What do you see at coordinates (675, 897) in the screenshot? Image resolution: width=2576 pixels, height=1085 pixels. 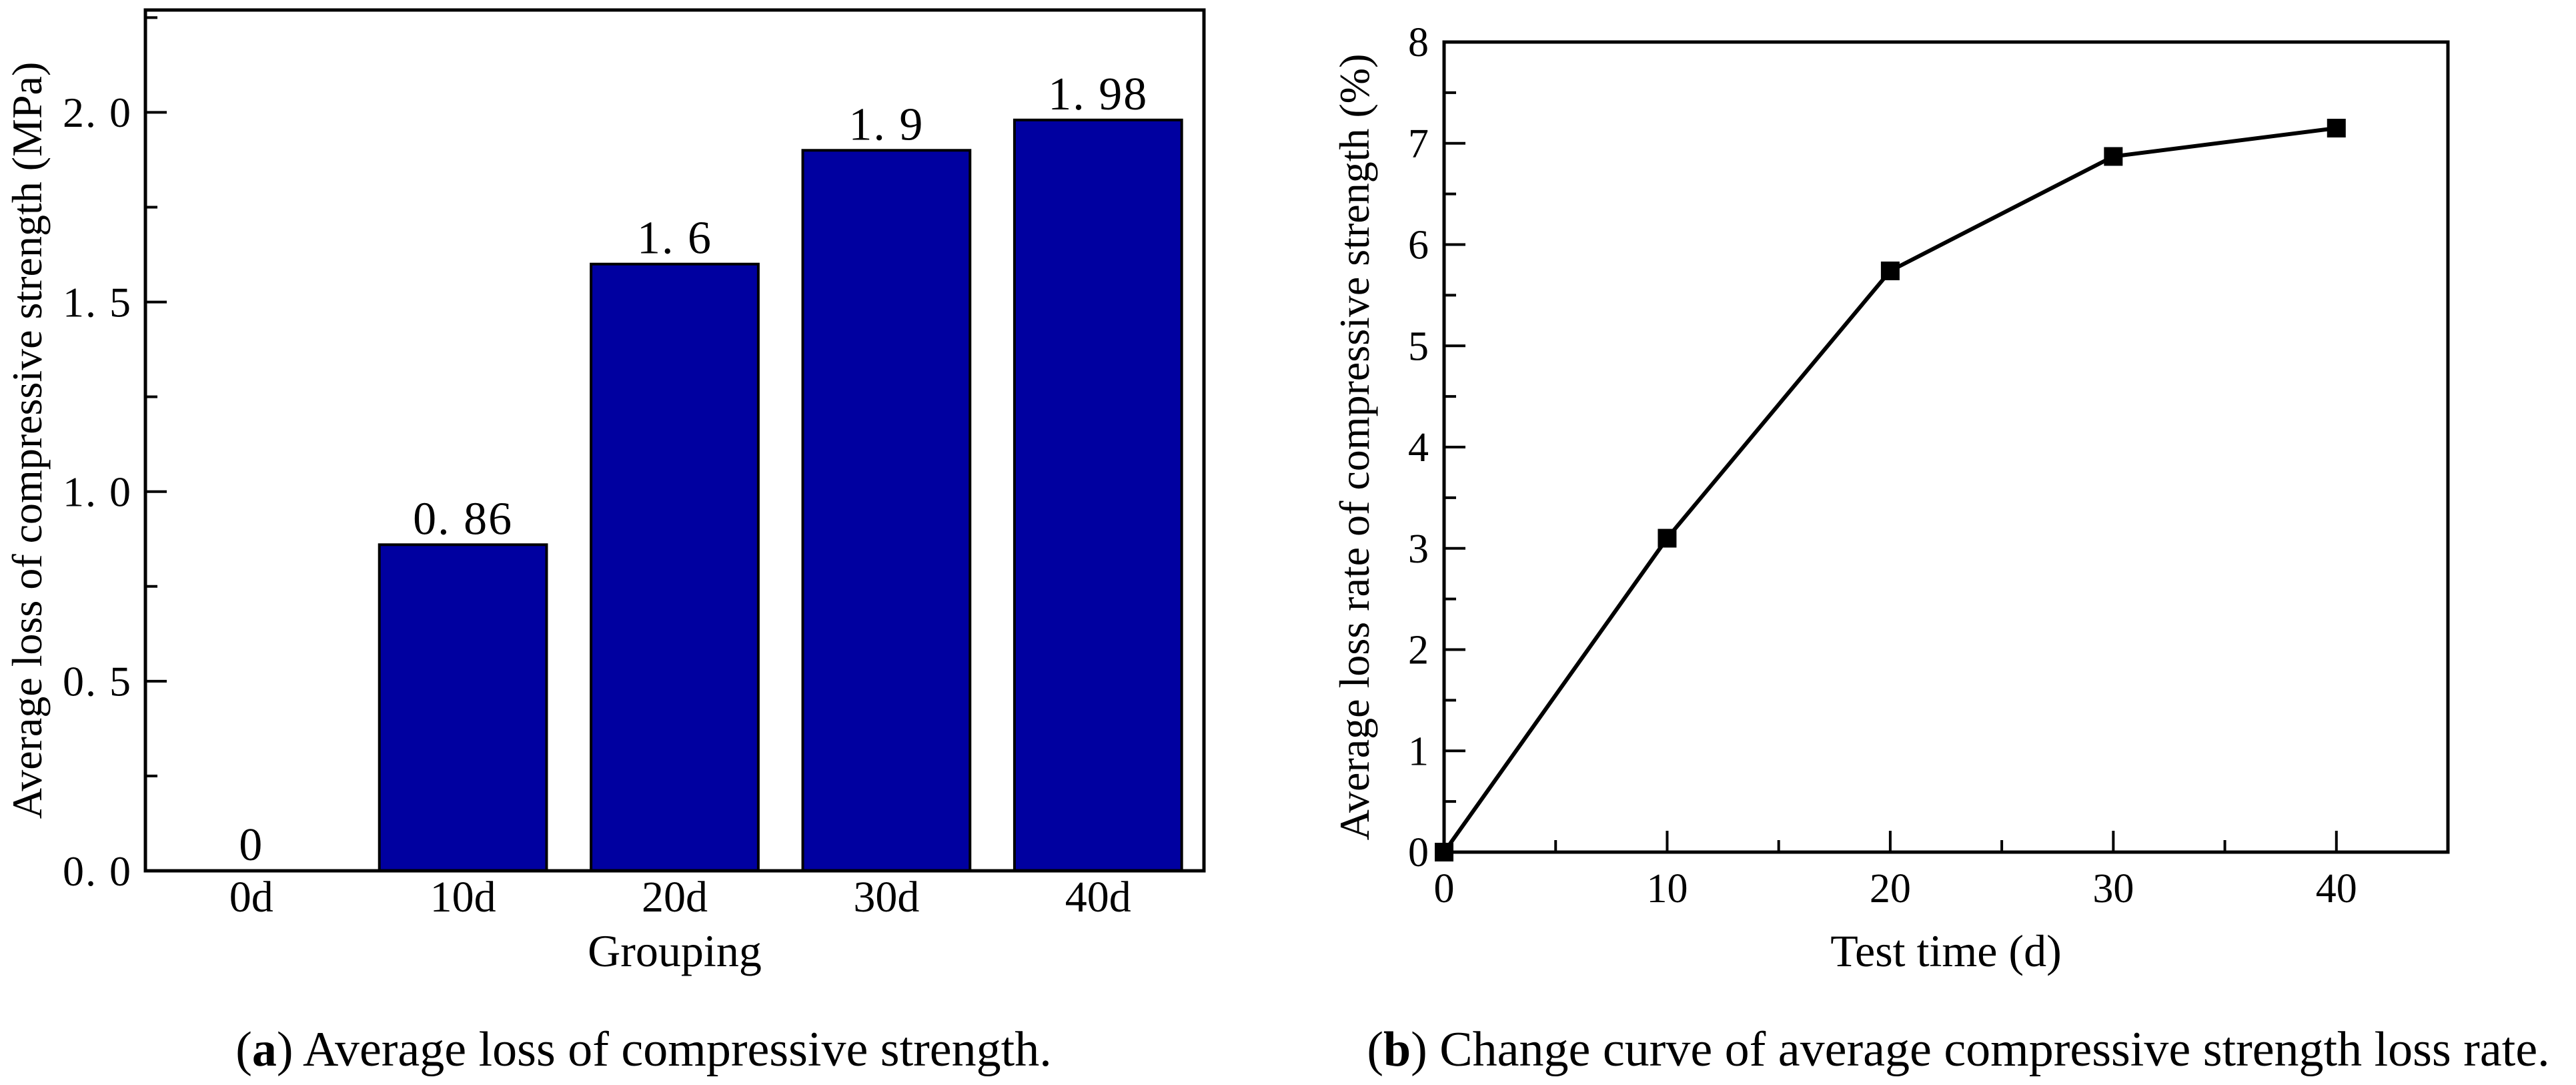 I see `x-tick-label: 20d` at bounding box center [675, 897].